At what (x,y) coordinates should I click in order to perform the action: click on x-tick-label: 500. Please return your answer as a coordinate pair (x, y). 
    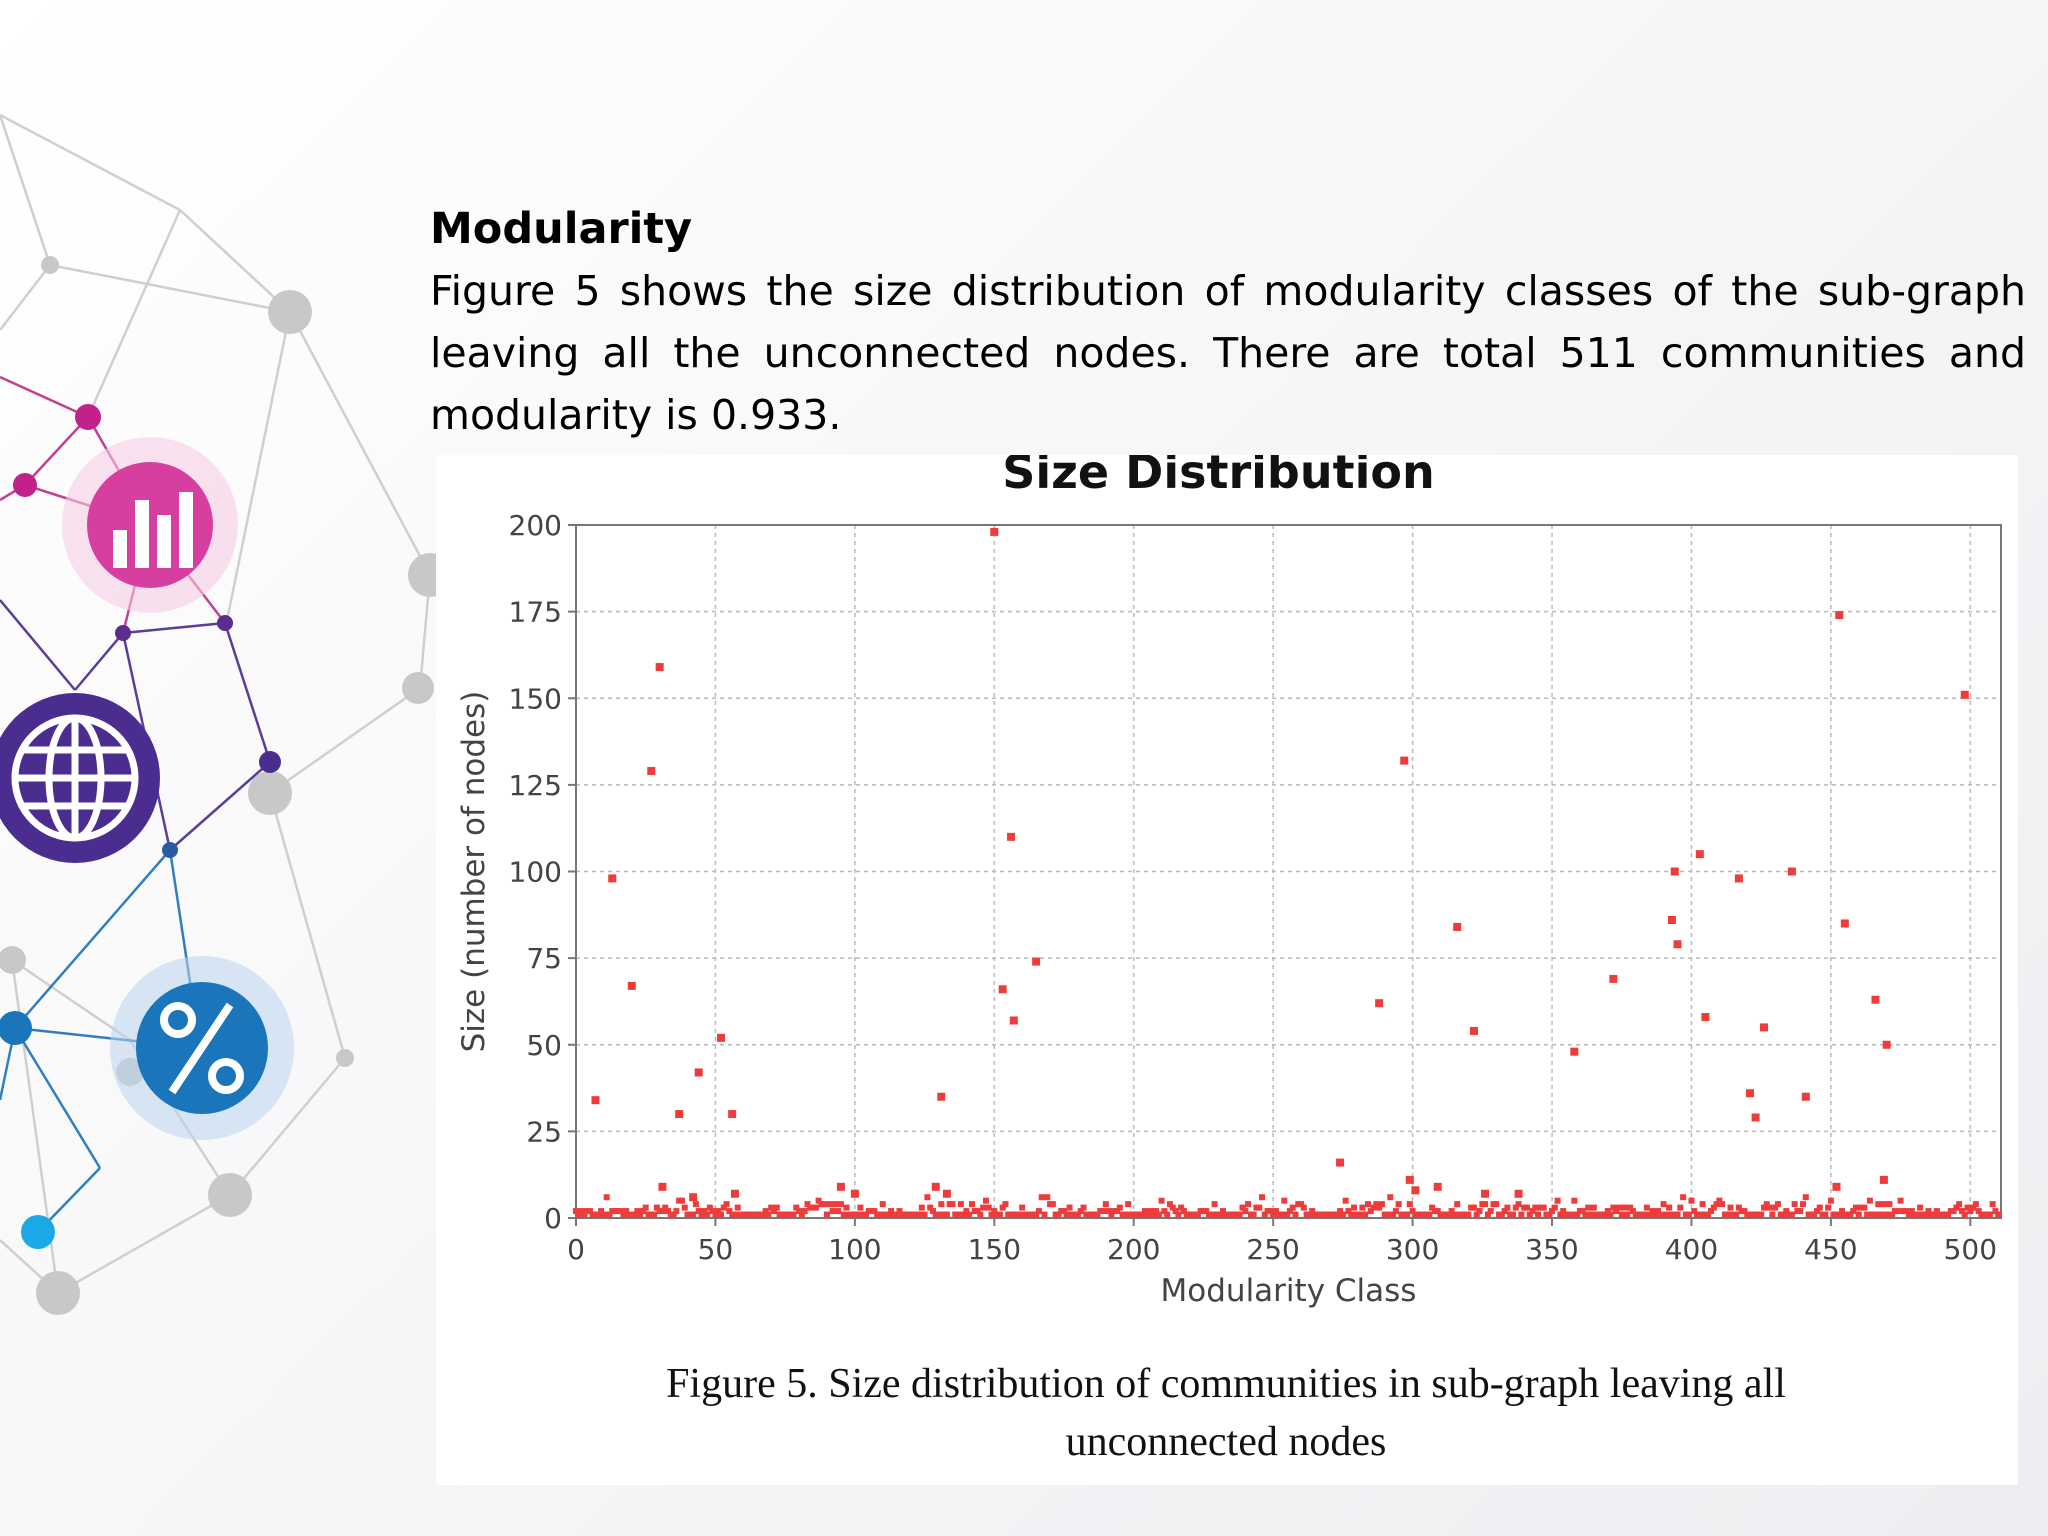
    Looking at the image, I should click on (1970, 1249).